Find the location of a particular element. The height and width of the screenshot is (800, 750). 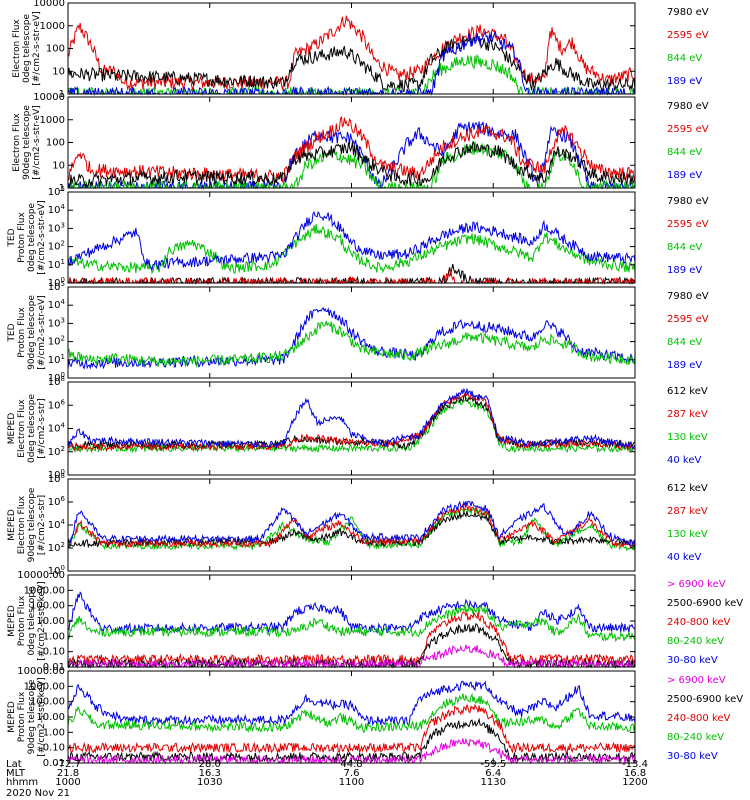

footer-tick-value: 21.8 is located at coordinates (68, 773).